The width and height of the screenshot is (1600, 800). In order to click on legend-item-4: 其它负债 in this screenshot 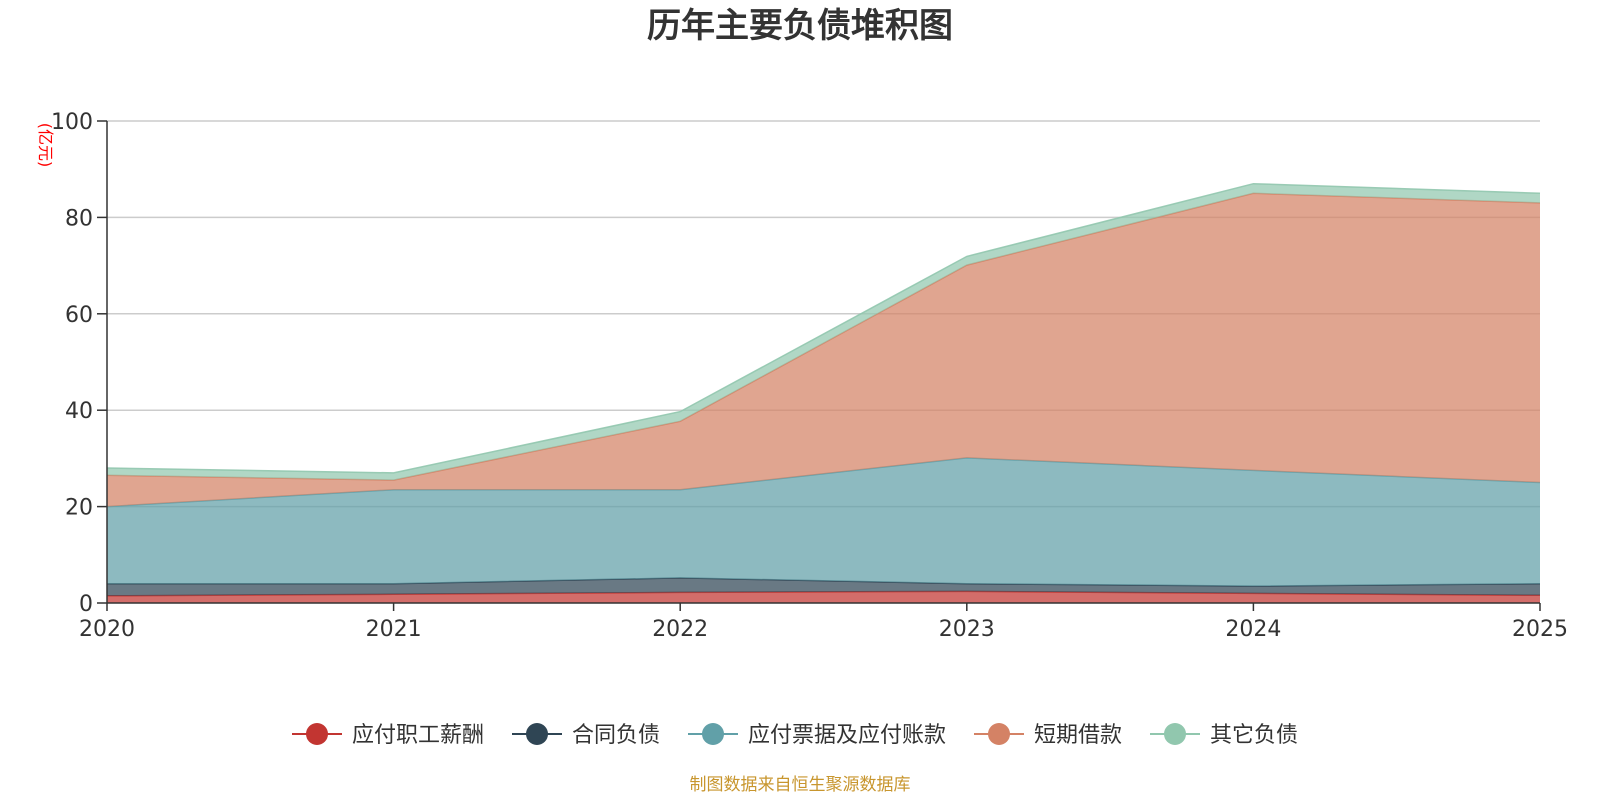, I will do `click(1224, 735)`.